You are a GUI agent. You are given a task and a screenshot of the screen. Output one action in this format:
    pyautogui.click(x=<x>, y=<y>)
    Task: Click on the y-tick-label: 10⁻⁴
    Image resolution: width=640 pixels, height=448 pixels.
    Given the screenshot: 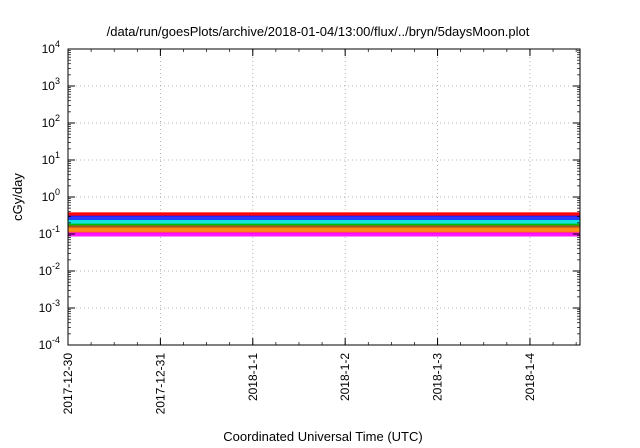 What is the action you would take?
    pyautogui.click(x=49, y=343)
    